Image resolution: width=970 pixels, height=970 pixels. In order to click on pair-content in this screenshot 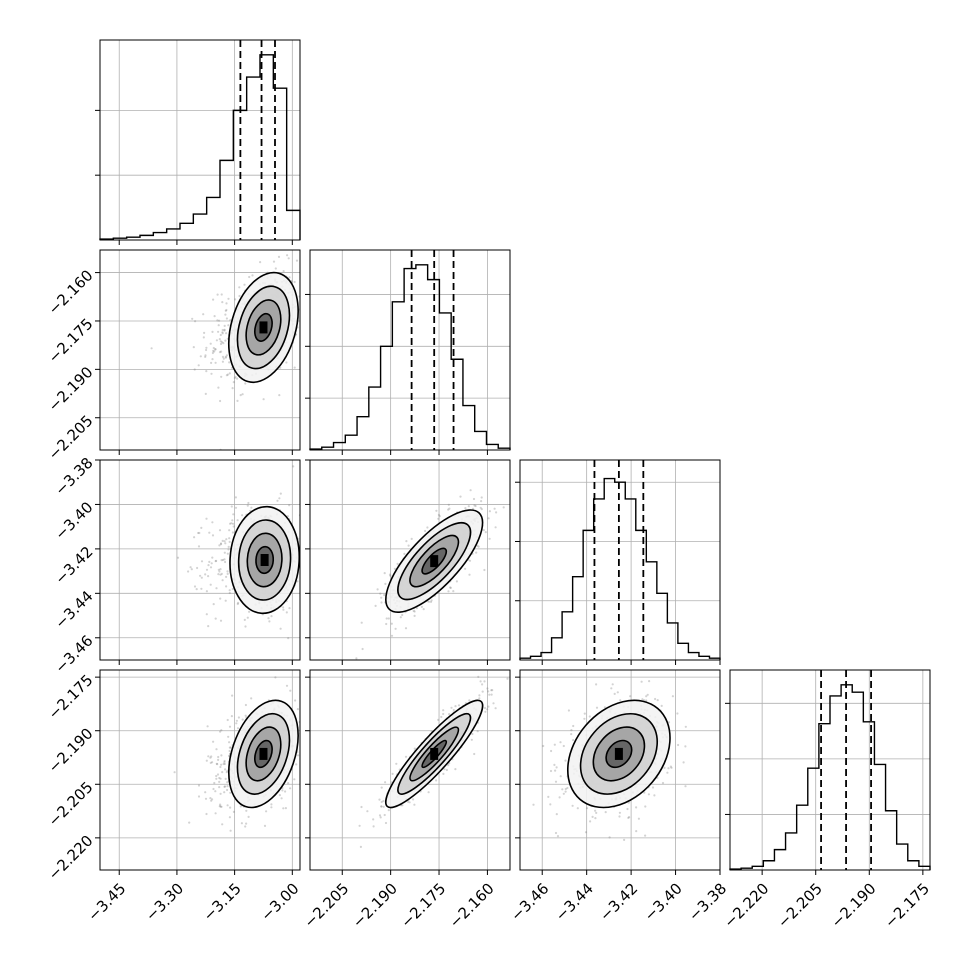, I will do `click(242, 552)`.